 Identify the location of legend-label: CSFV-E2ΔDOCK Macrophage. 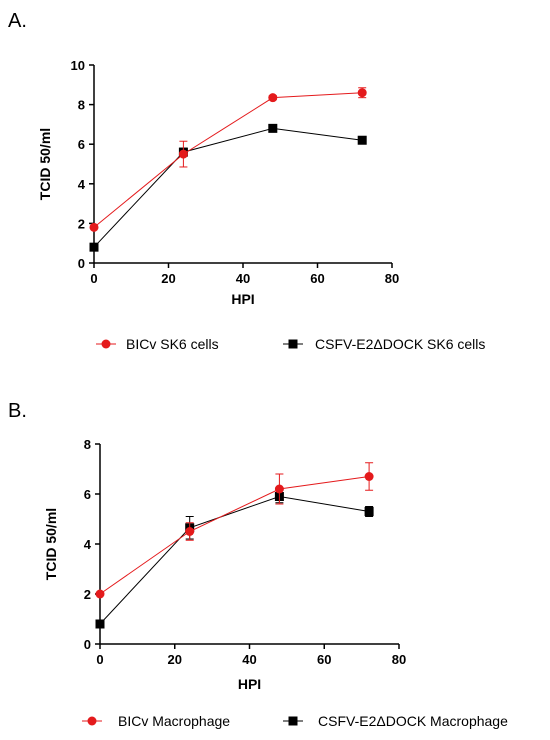
(413, 721).